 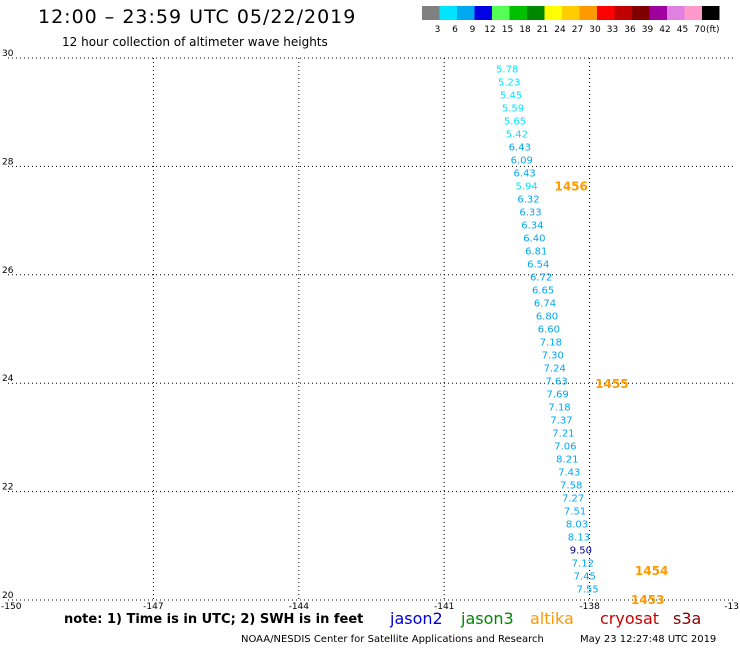 What do you see at coordinates (538, 264) in the screenshot?
I see `swh-point-label: 6.54` at bounding box center [538, 264].